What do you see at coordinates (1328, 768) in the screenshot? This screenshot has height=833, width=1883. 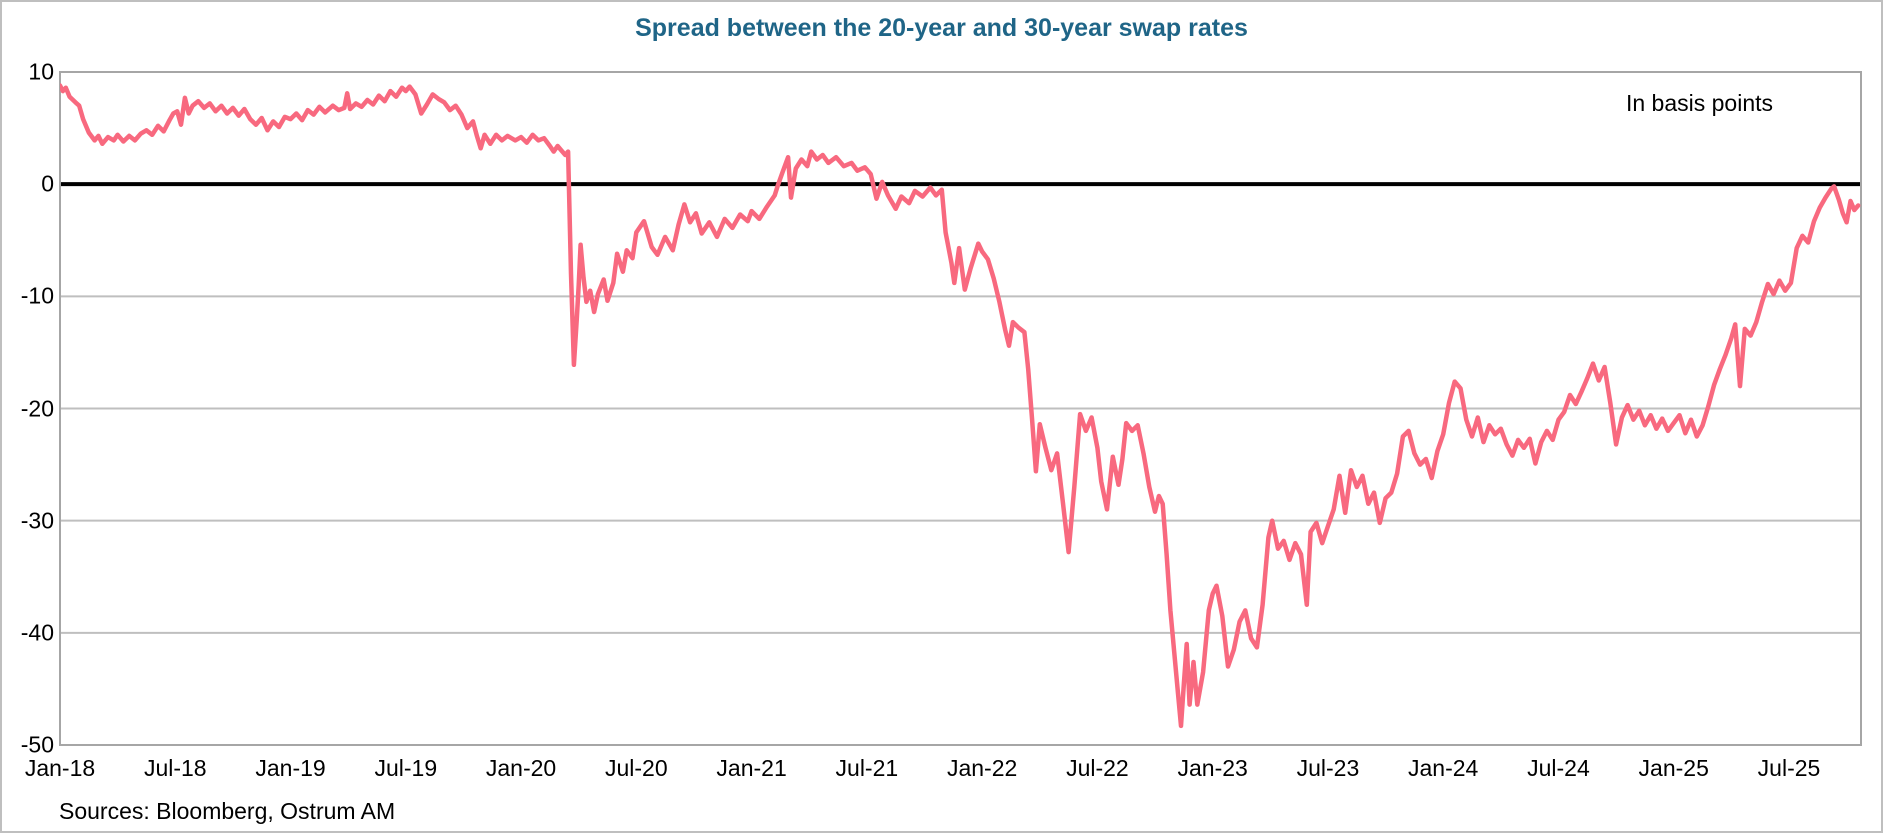 I see `x-tick-label: Jul-23` at bounding box center [1328, 768].